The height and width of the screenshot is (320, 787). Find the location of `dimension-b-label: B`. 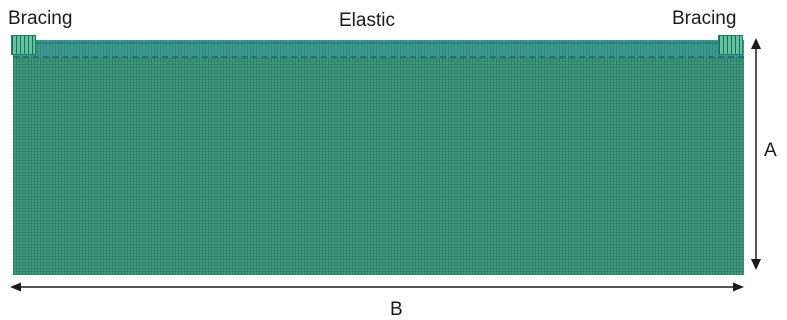

dimension-b-label: B is located at coordinates (396, 309).